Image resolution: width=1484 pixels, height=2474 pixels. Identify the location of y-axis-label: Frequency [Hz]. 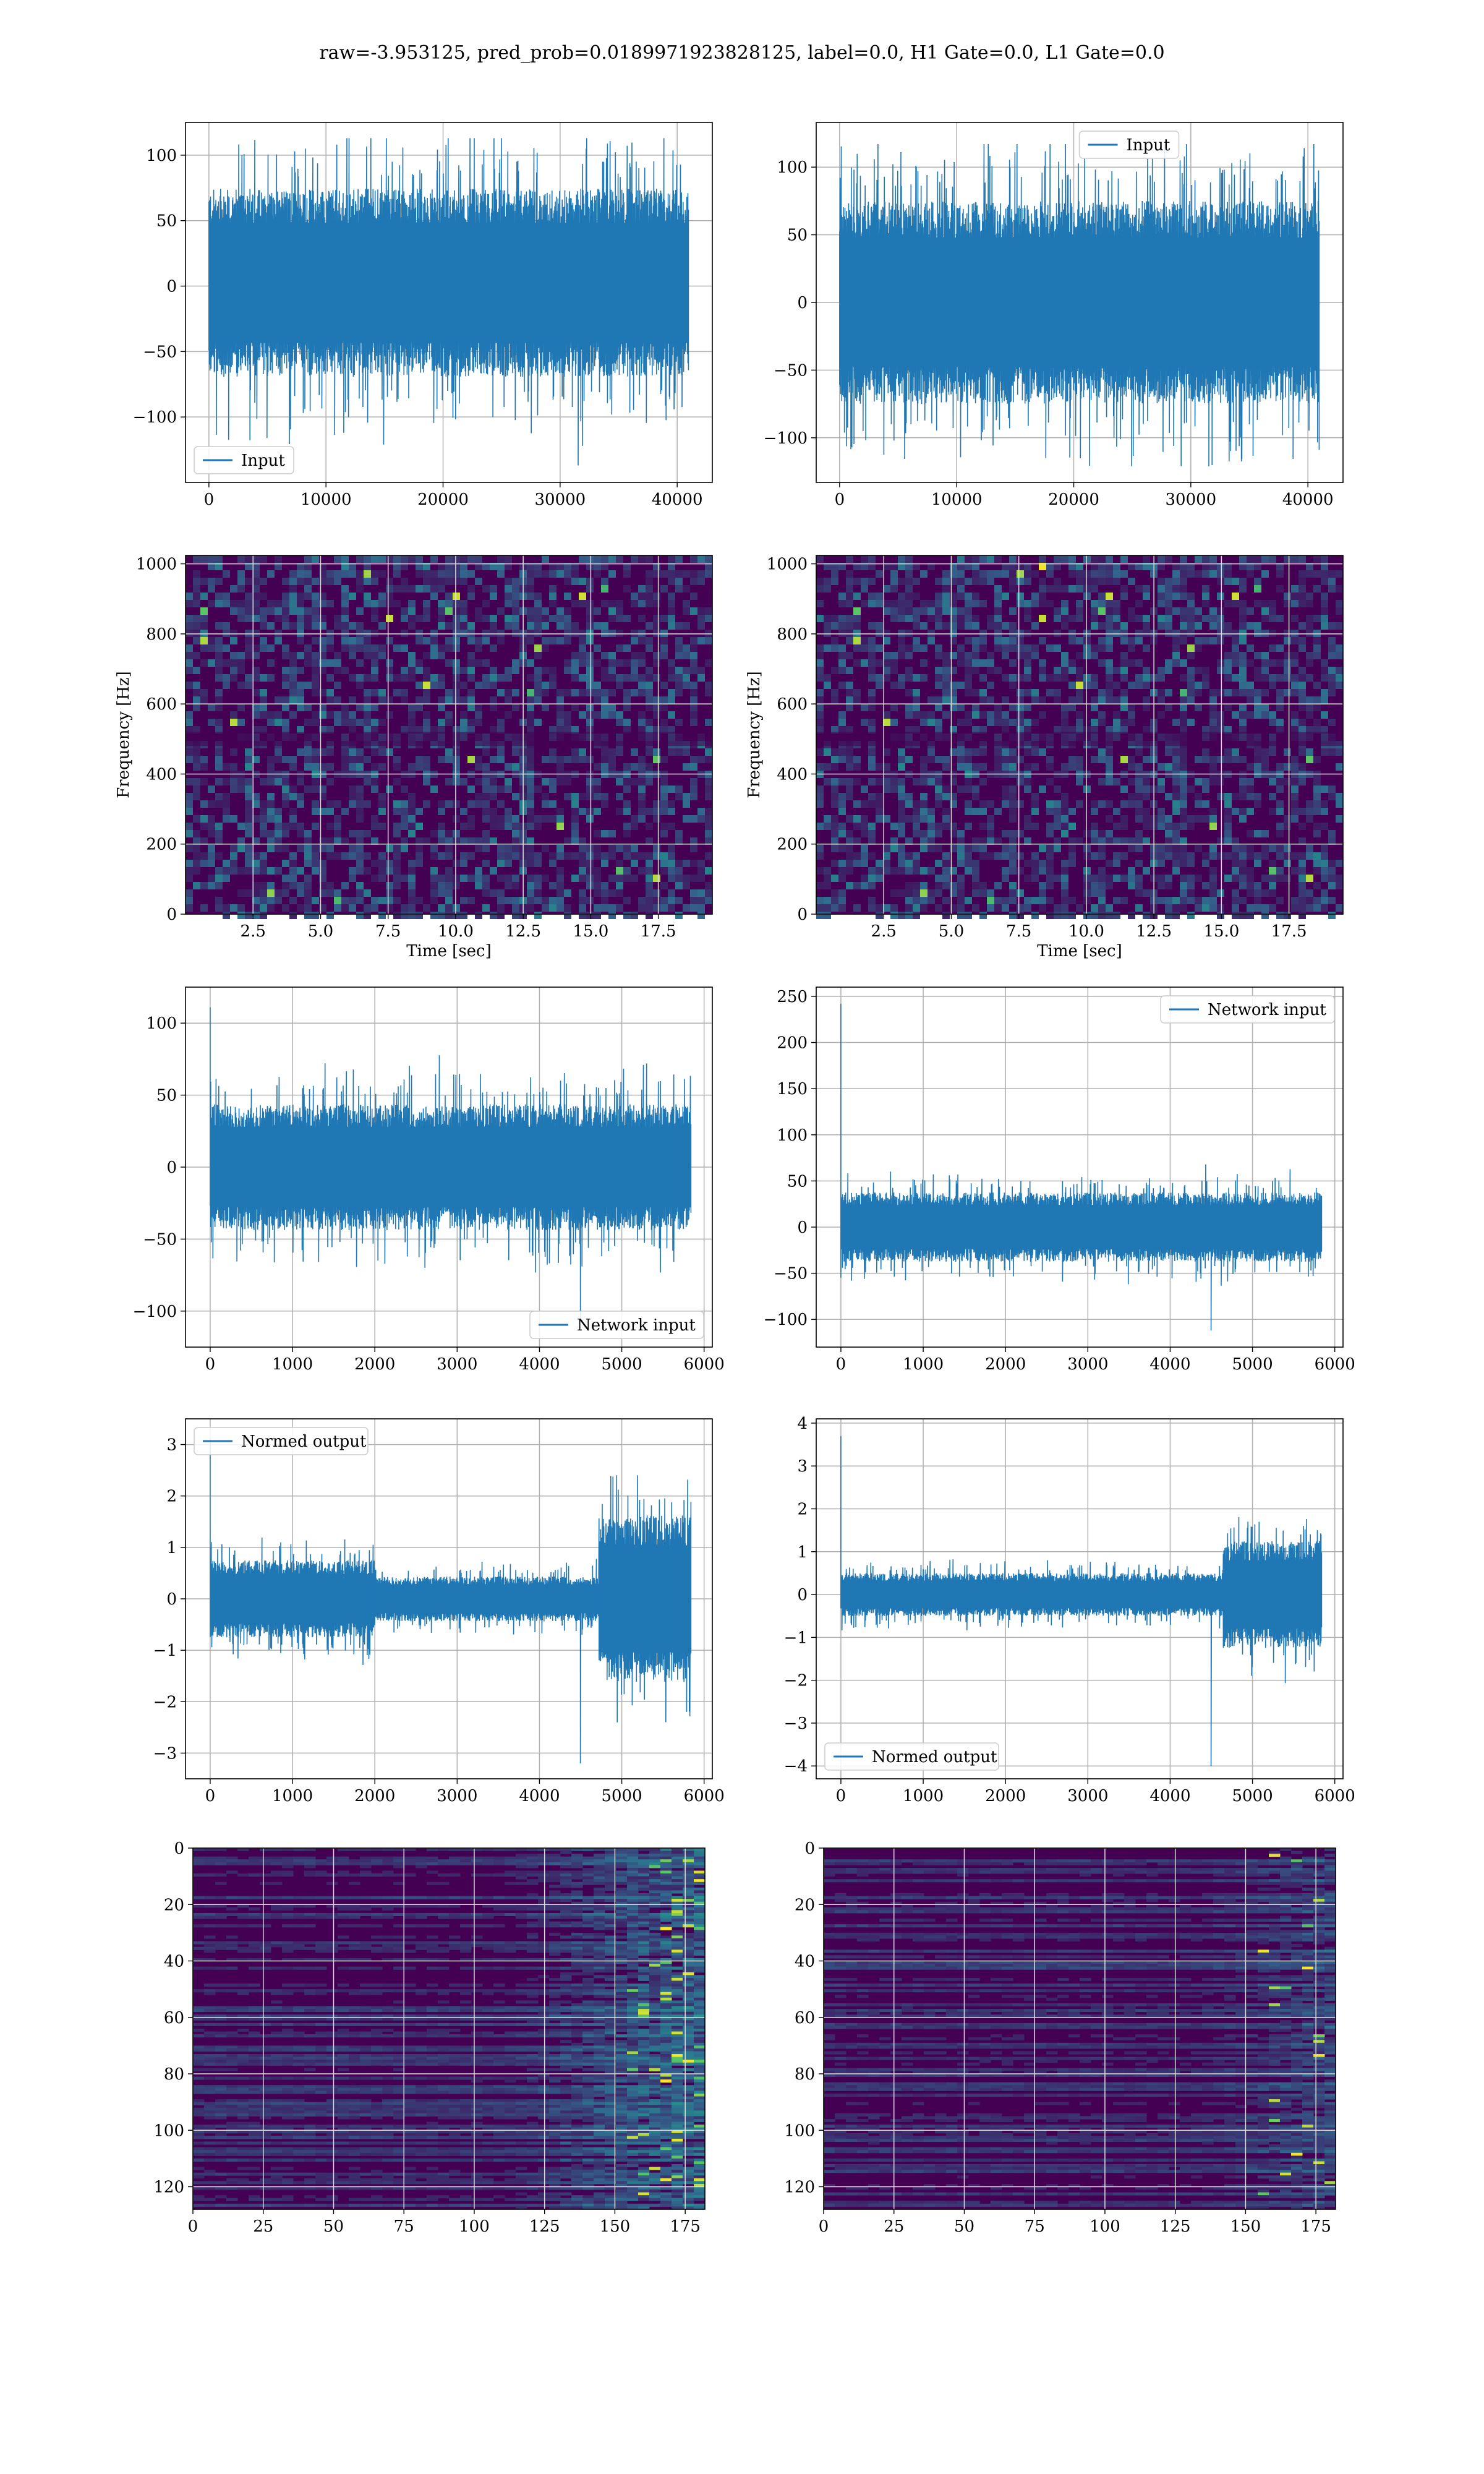
(754, 734).